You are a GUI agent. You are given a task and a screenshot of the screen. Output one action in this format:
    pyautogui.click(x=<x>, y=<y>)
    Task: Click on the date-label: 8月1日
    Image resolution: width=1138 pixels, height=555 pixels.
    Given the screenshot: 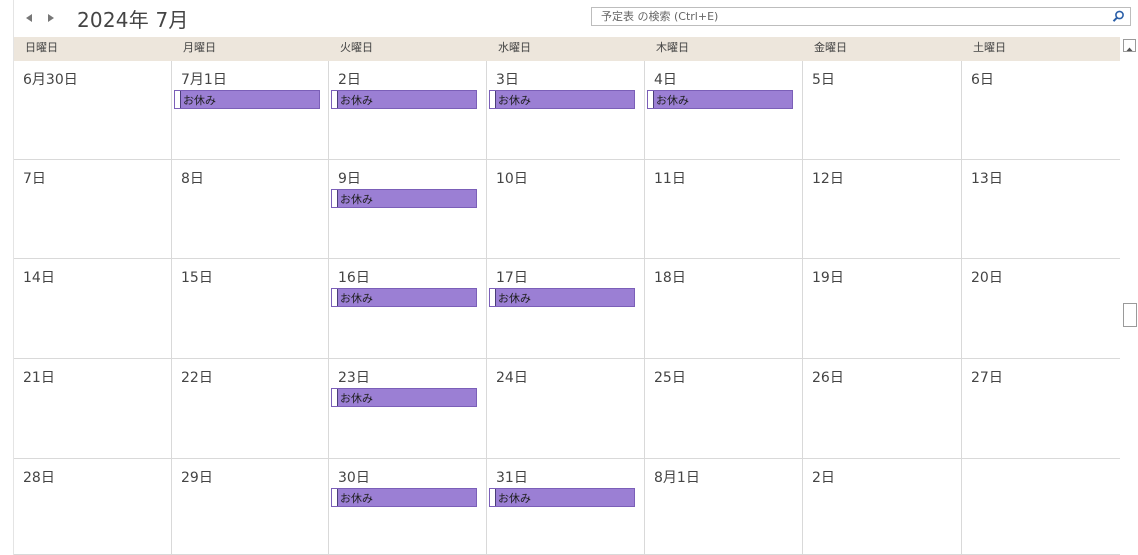 What is the action you would take?
    pyautogui.click(x=677, y=478)
    